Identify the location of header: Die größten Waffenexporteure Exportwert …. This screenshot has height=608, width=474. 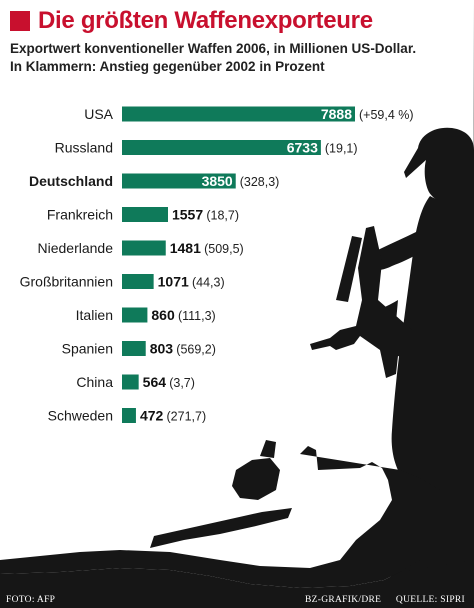
(237, 41).